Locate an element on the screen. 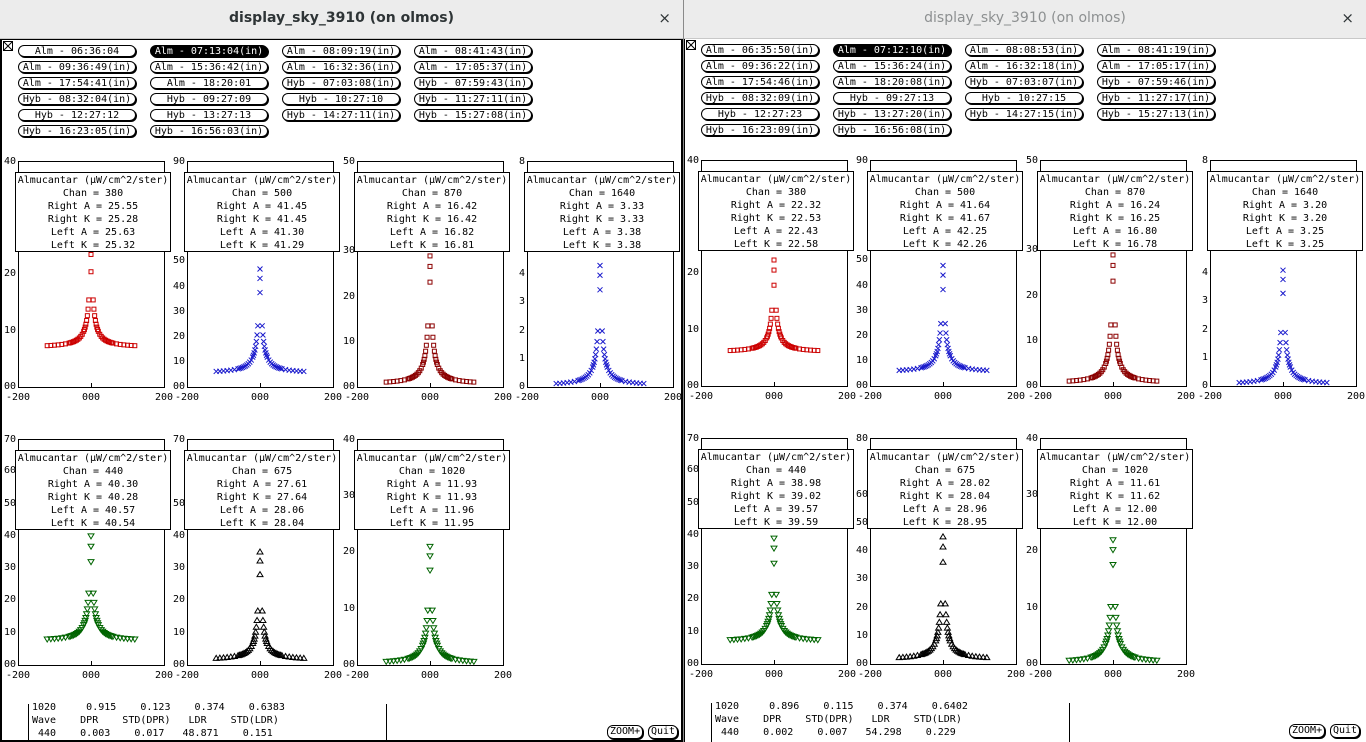 This screenshot has width=1366, height=742. time-button: Hyb - 16:56:08(in) is located at coordinates (892, 130).